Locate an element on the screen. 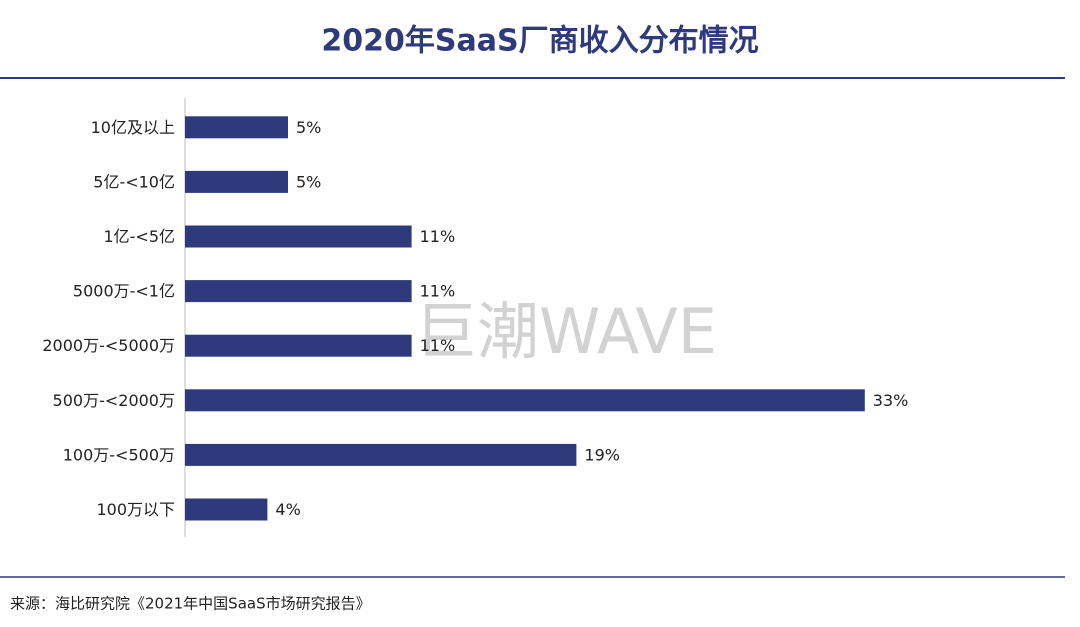 The image size is (1080, 627). value-label: 19% is located at coordinates (602, 454).